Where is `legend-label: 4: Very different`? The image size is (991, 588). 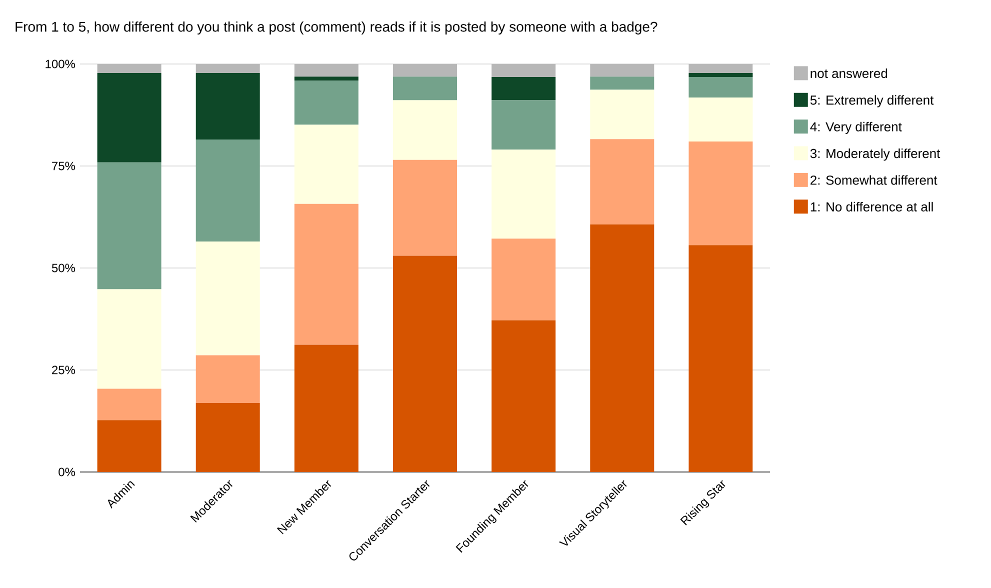
legend-label: 4: Very different is located at coordinates (856, 128).